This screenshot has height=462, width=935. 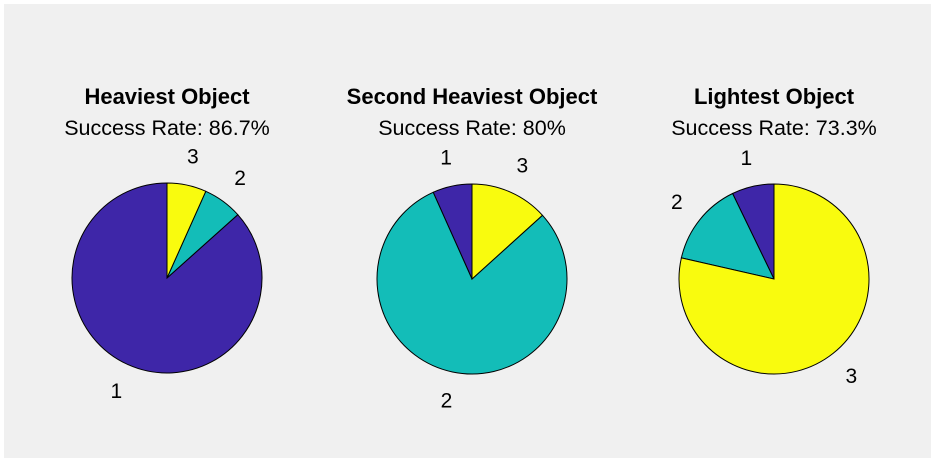 What do you see at coordinates (472, 128) in the screenshot?
I see `chart-subtitle: Success Rate: 80%` at bounding box center [472, 128].